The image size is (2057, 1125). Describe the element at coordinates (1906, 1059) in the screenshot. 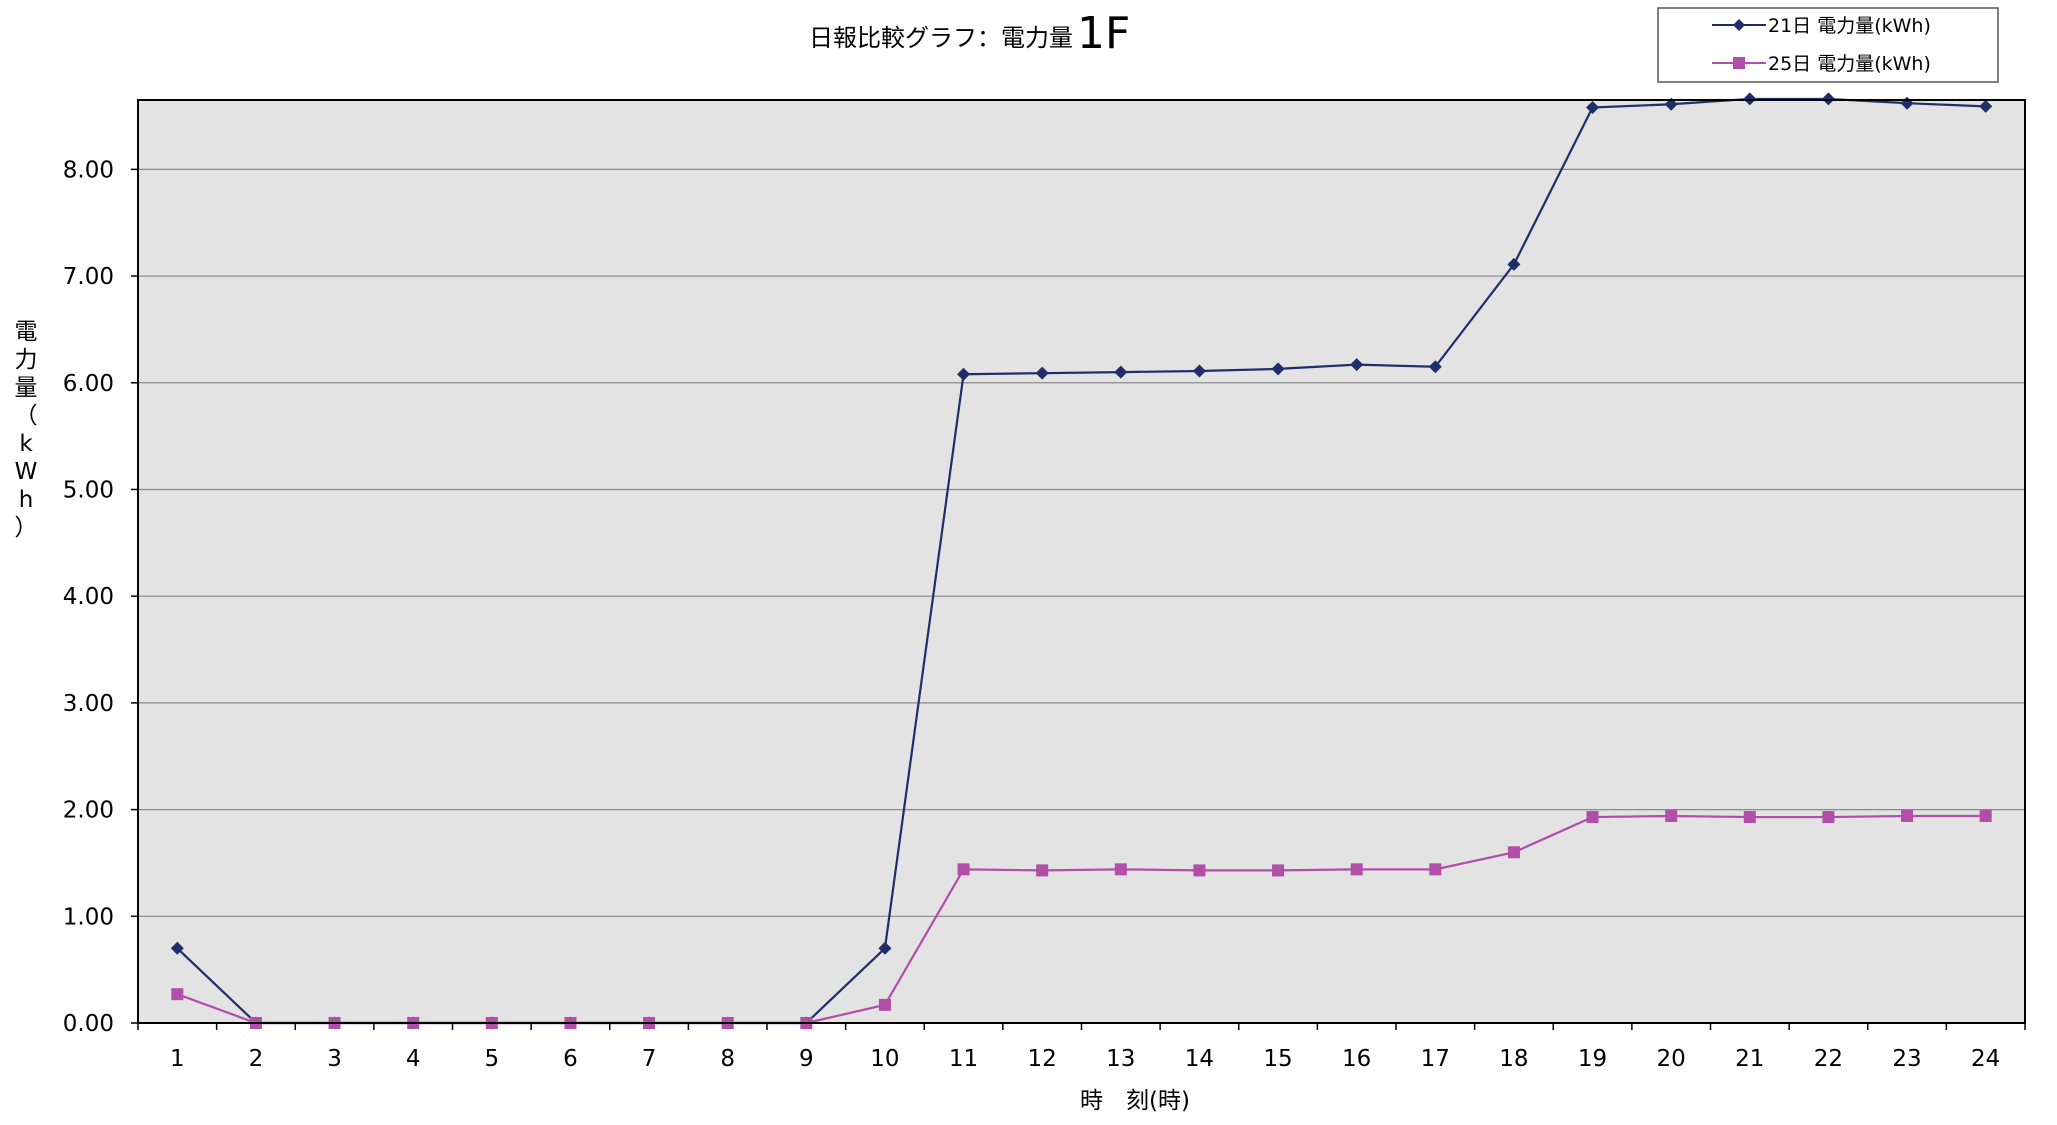

I see `x-tick-label: 23` at that location.